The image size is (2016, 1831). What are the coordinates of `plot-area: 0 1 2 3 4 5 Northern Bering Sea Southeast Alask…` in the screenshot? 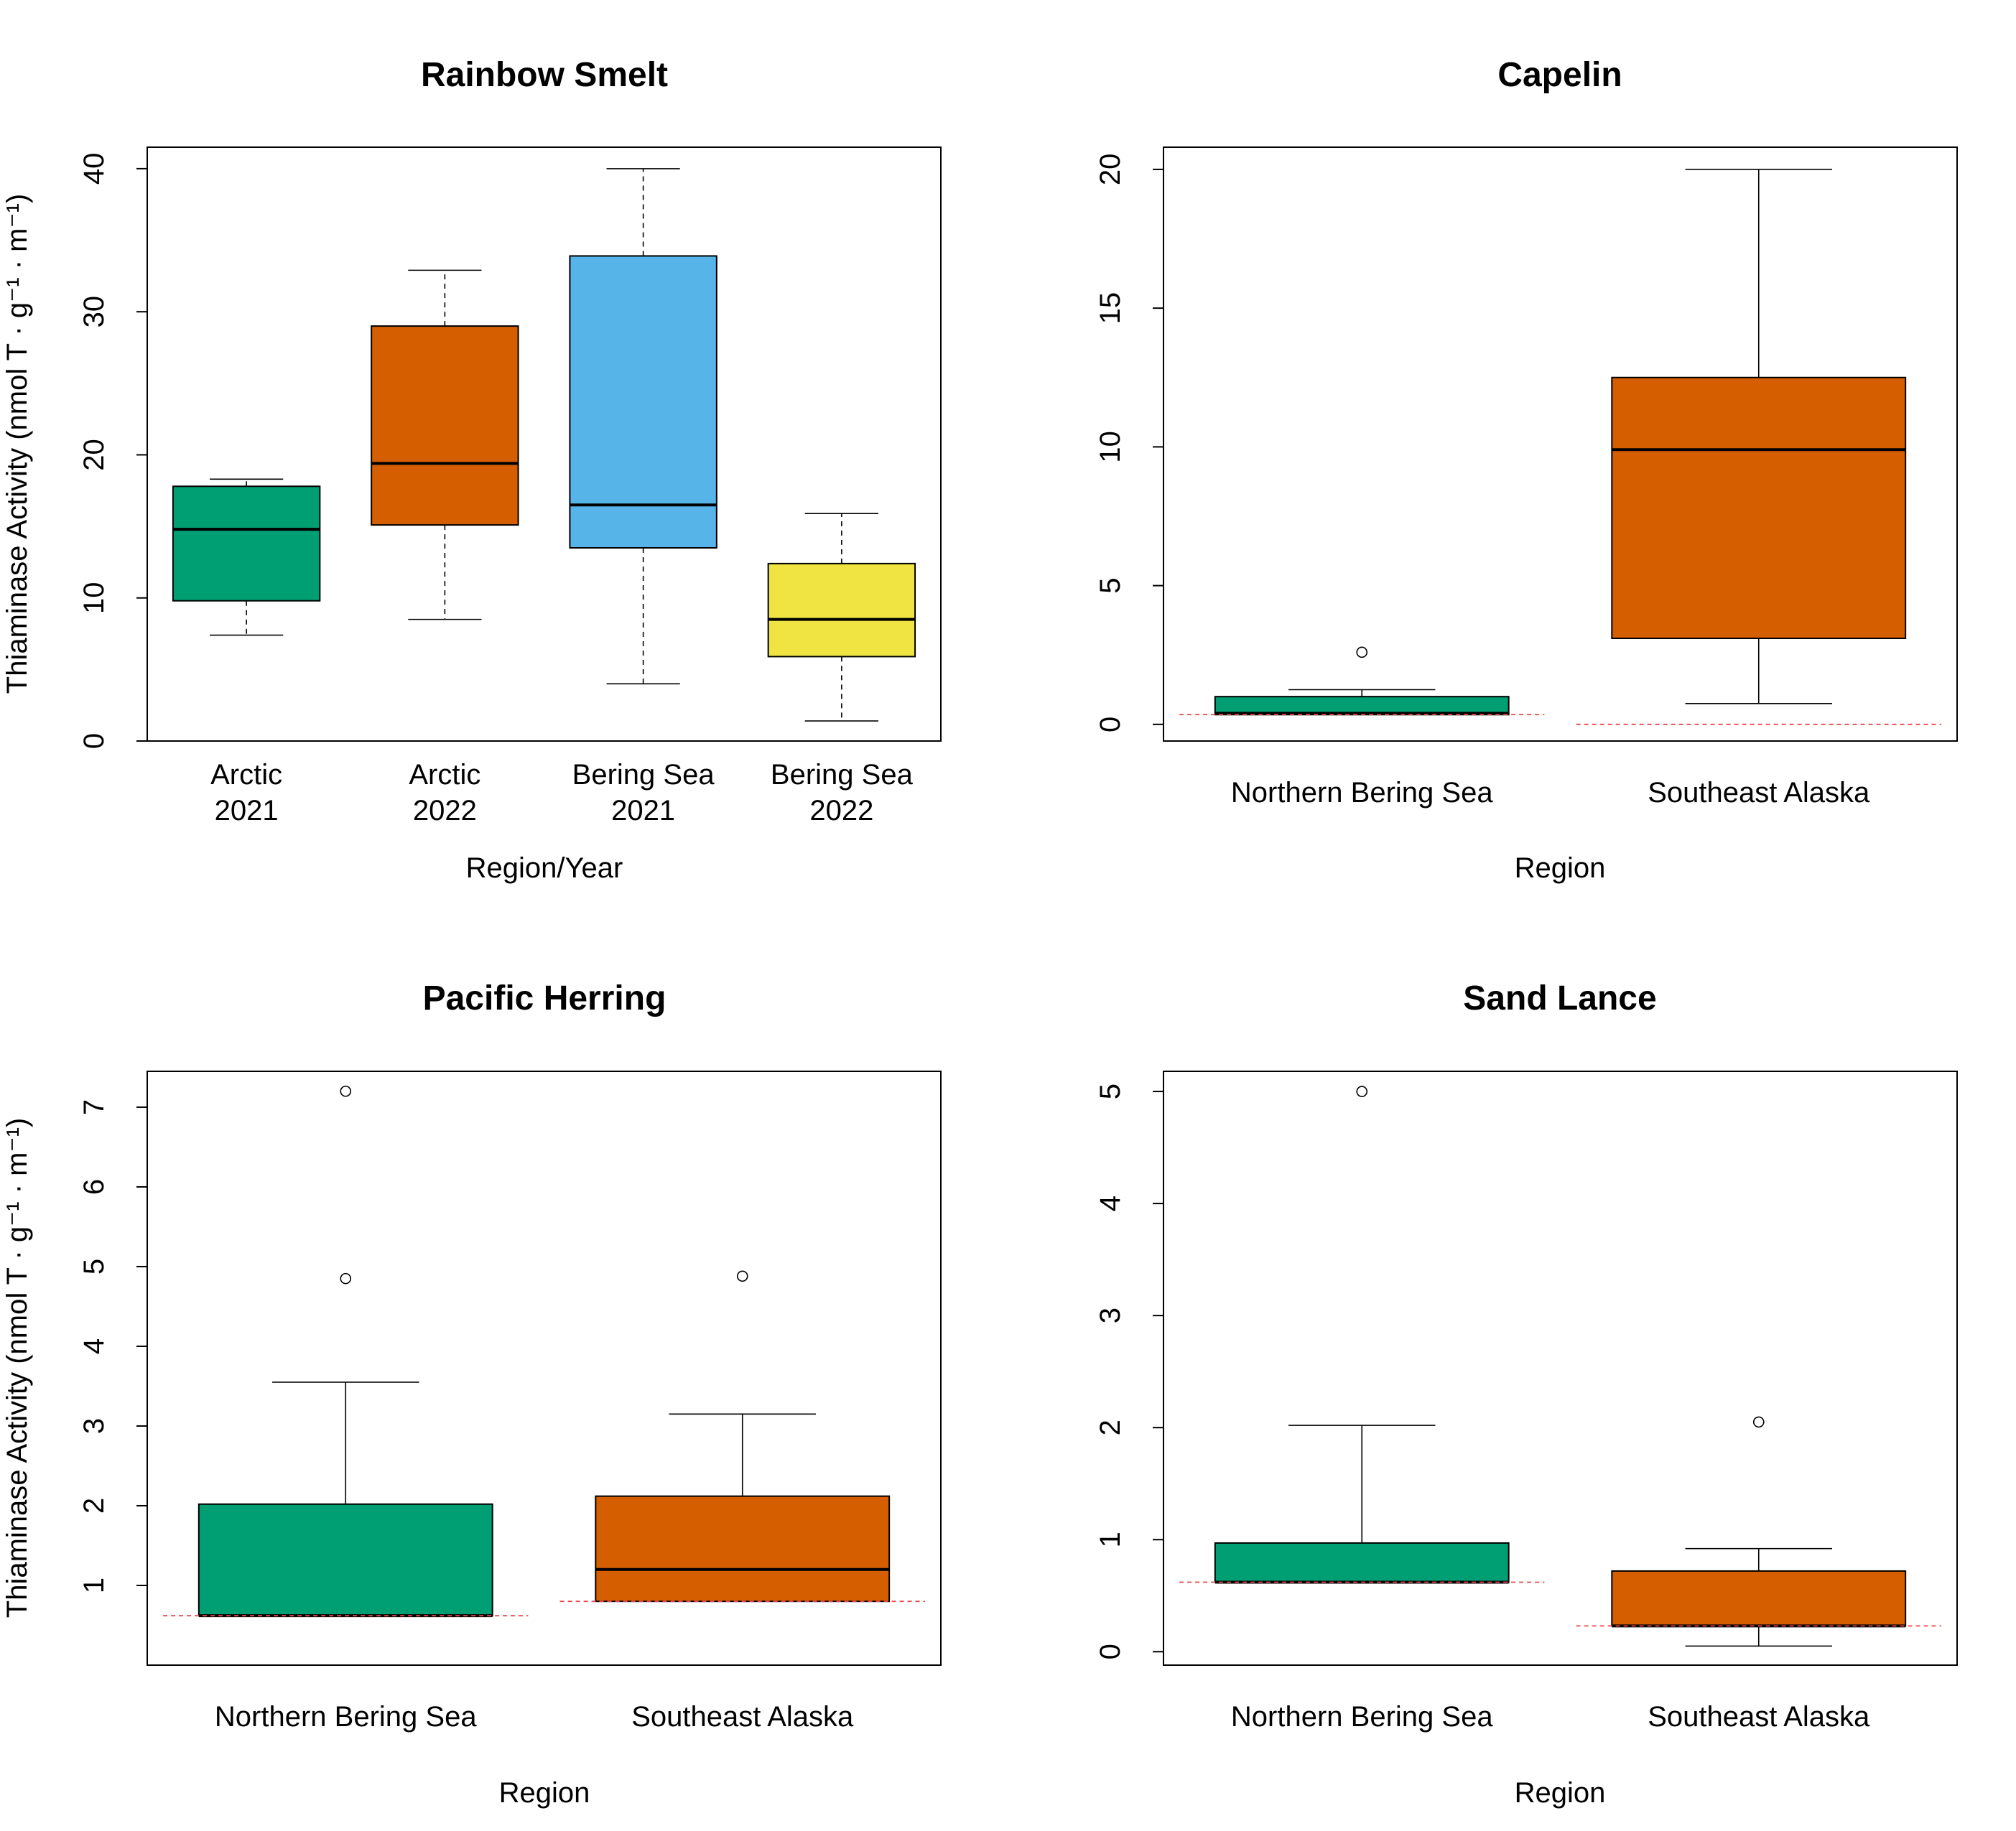 It's located at (1518, 1408).